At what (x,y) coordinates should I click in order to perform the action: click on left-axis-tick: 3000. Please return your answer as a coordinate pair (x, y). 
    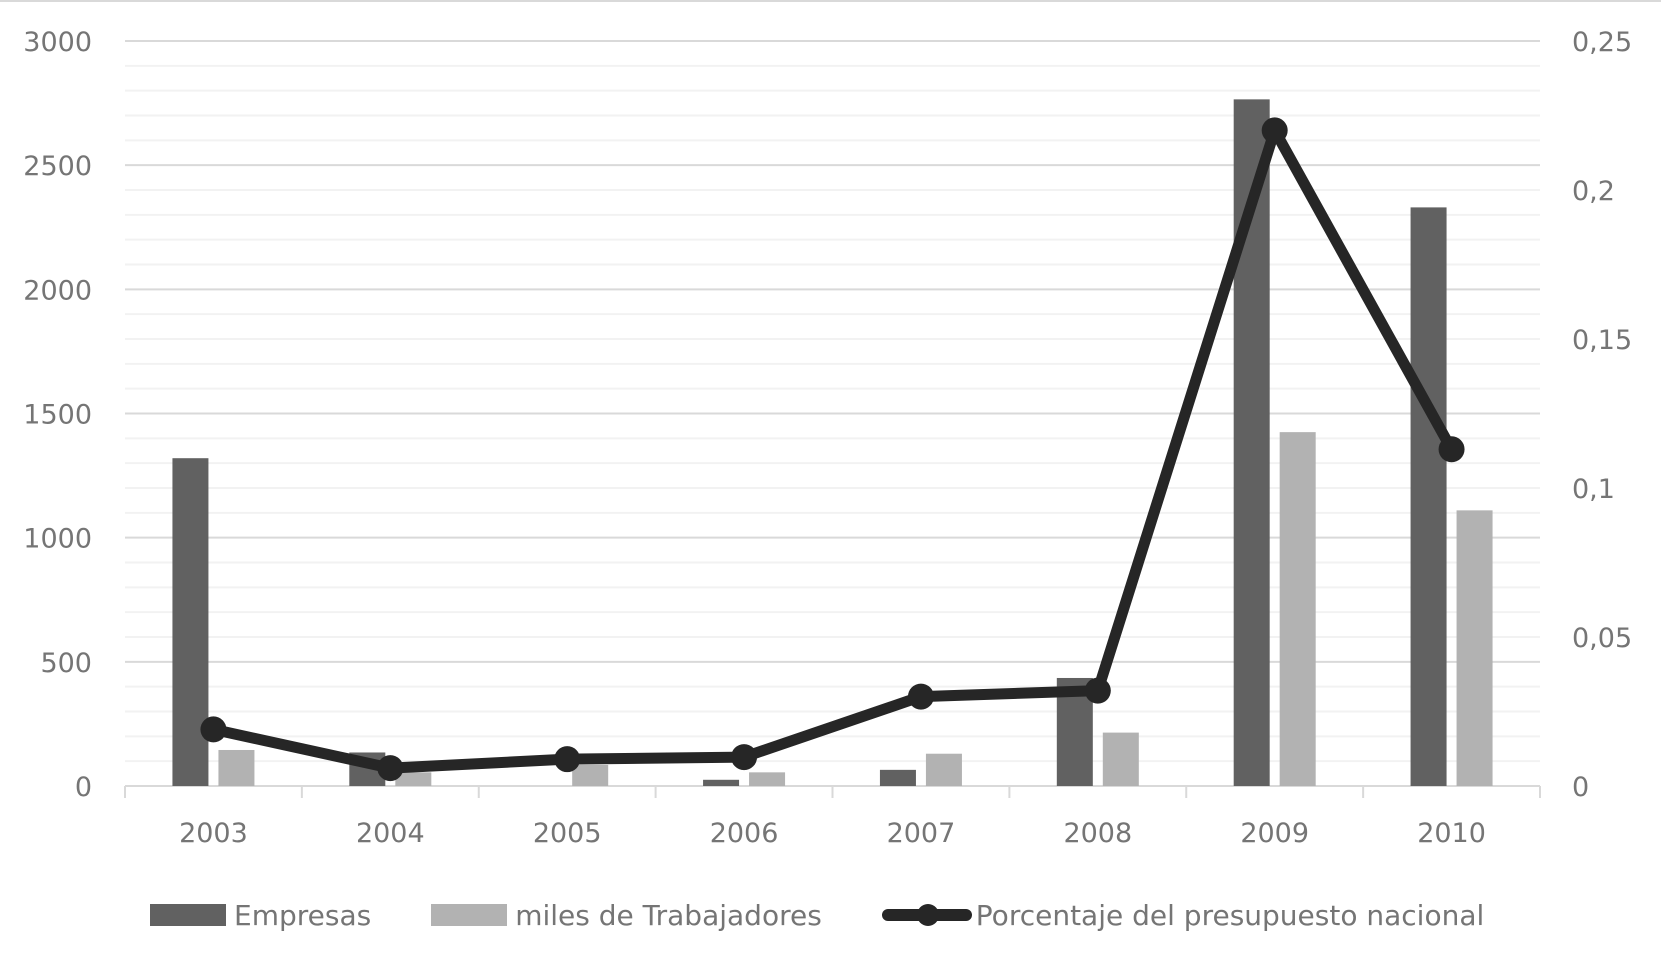
    Looking at the image, I should click on (57, 42).